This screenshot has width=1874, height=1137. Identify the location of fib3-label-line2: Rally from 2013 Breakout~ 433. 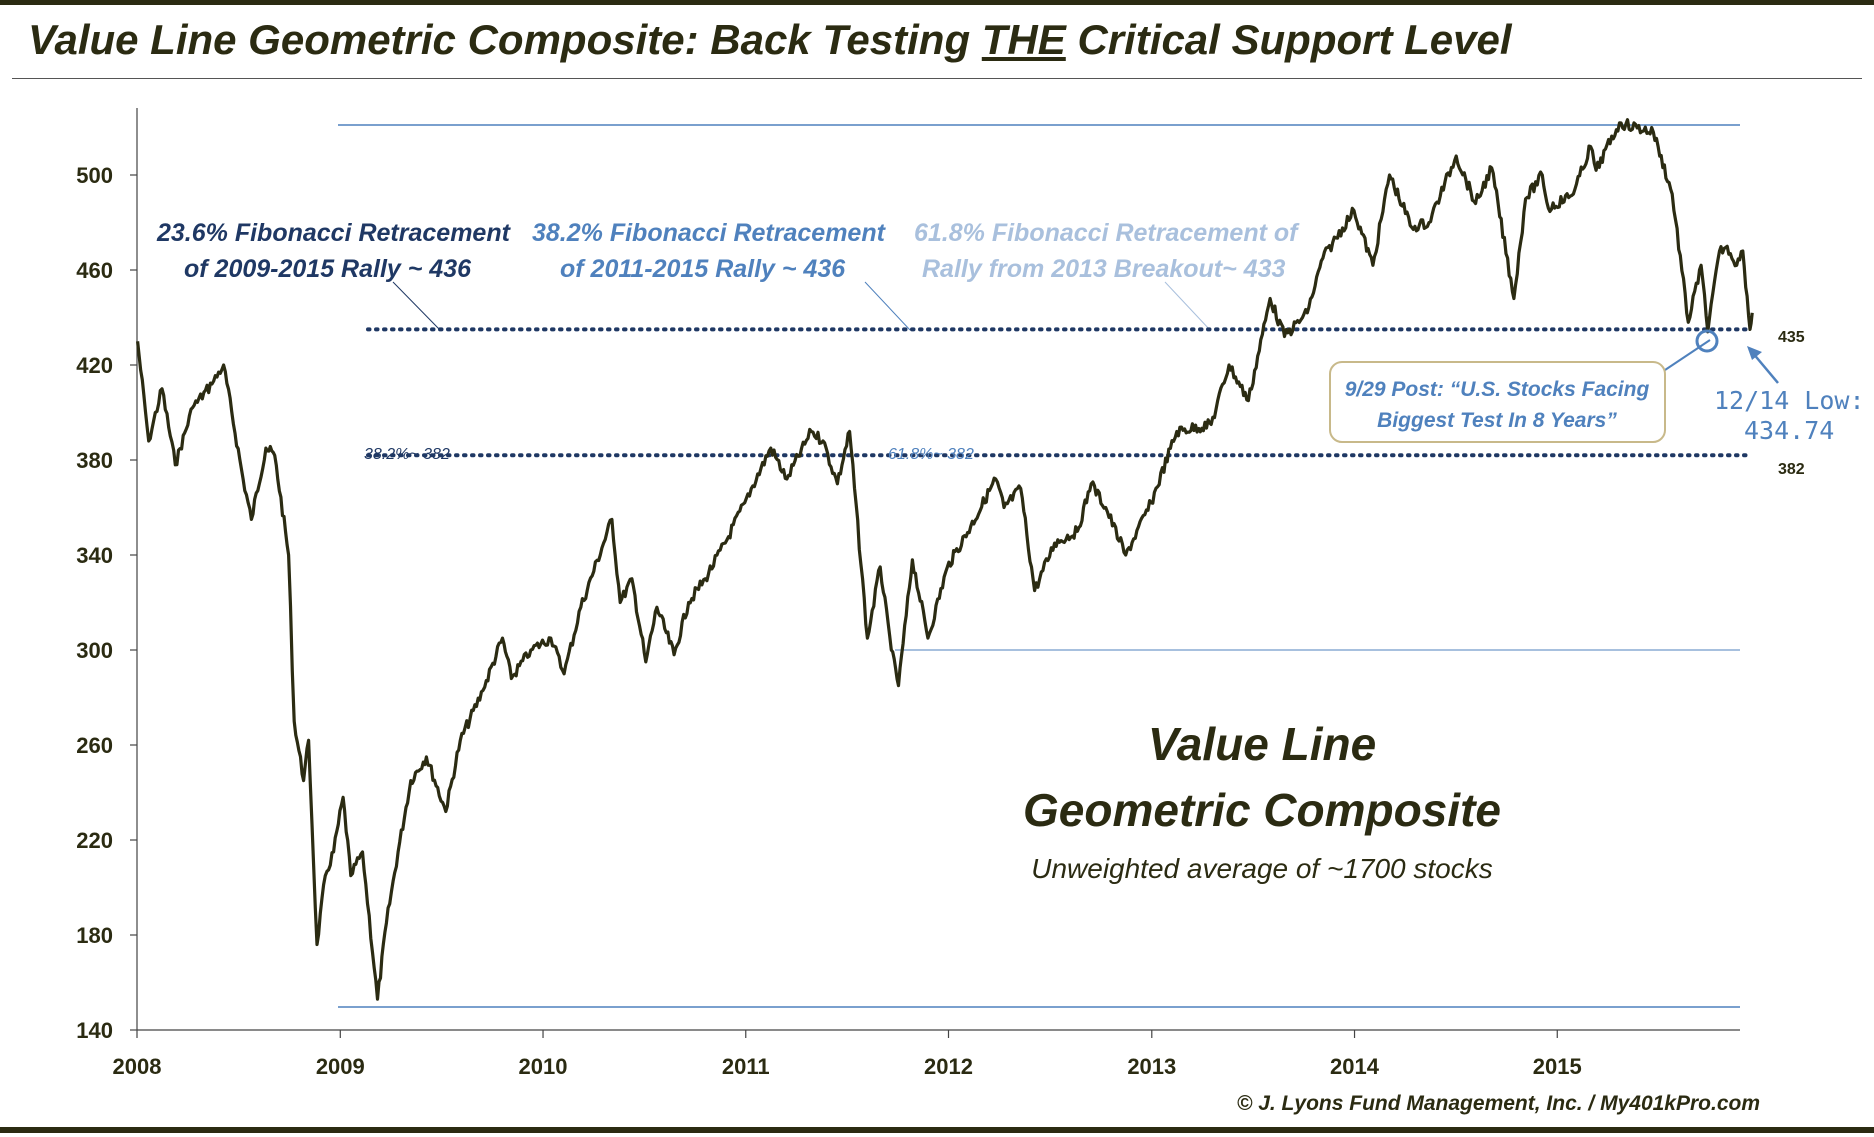
(1103, 269).